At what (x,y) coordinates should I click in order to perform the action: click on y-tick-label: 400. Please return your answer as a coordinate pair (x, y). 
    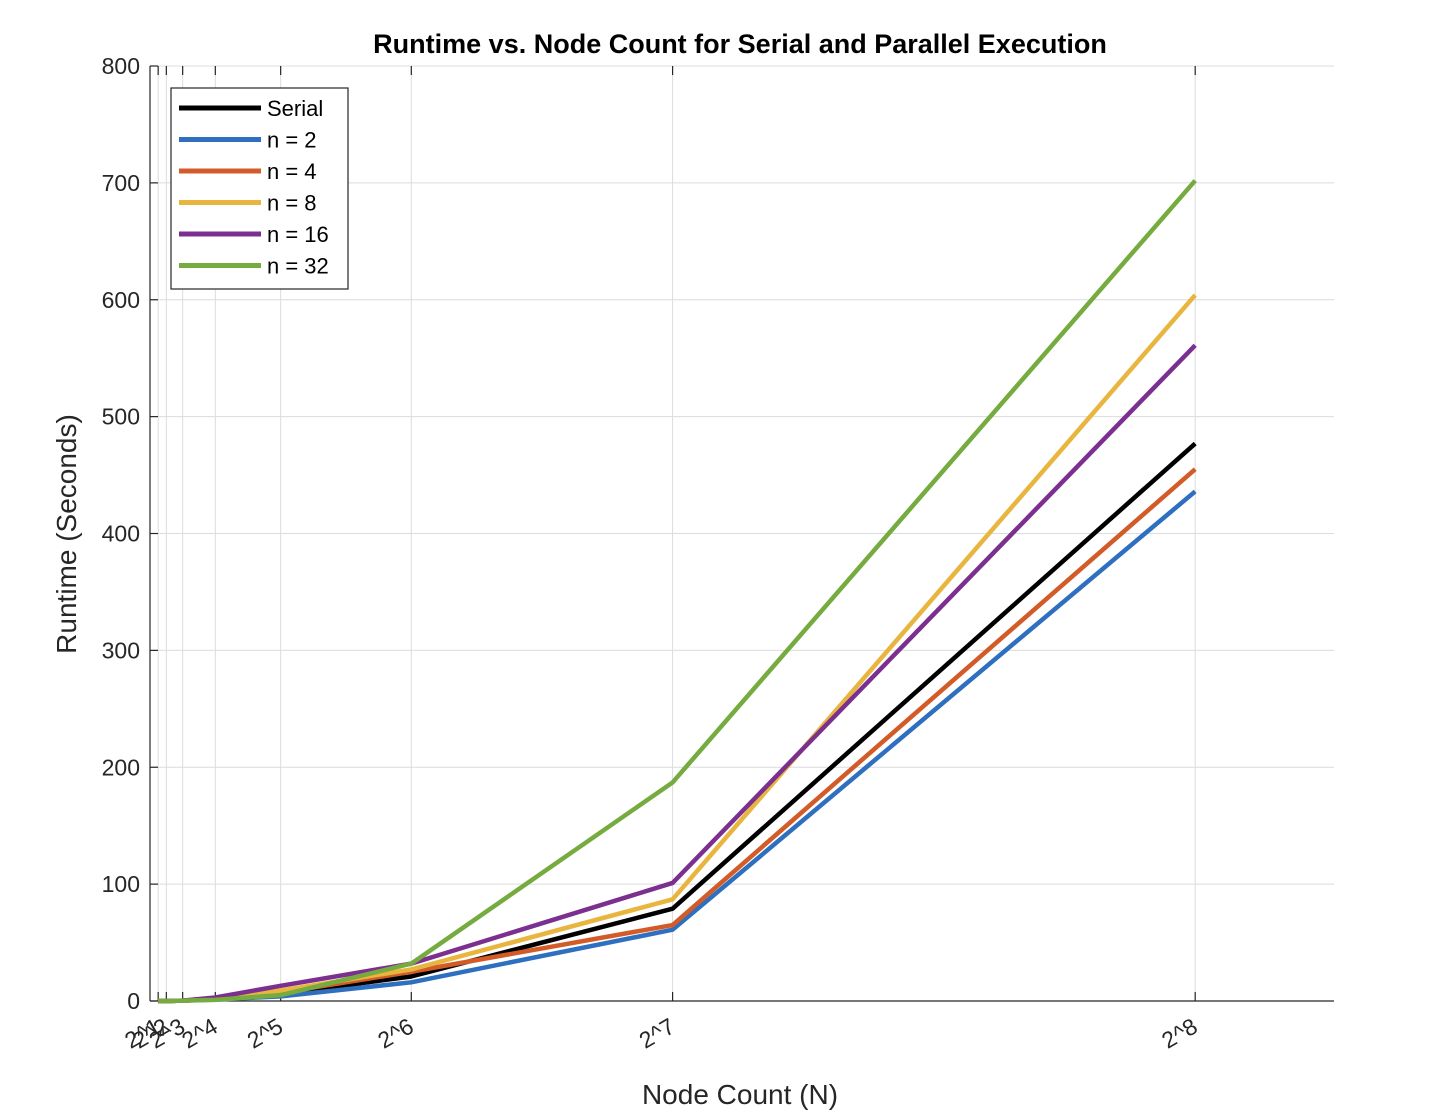
    Looking at the image, I should click on (121, 534).